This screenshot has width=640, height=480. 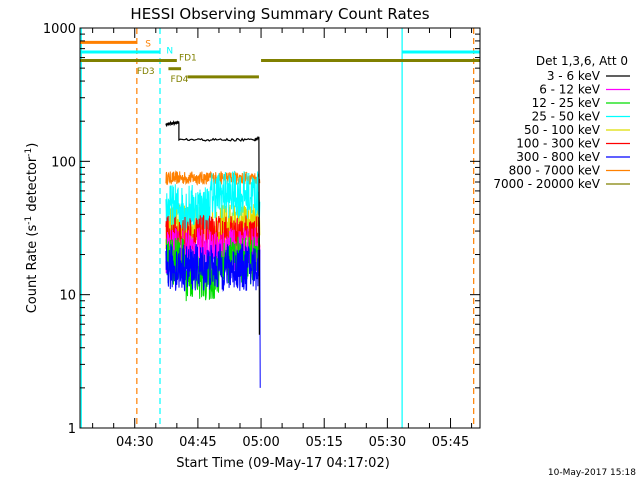 What do you see at coordinates (32, 145) in the screenshot?
I see `y-axis-label-part3: )` at bounding box center [32, 145].